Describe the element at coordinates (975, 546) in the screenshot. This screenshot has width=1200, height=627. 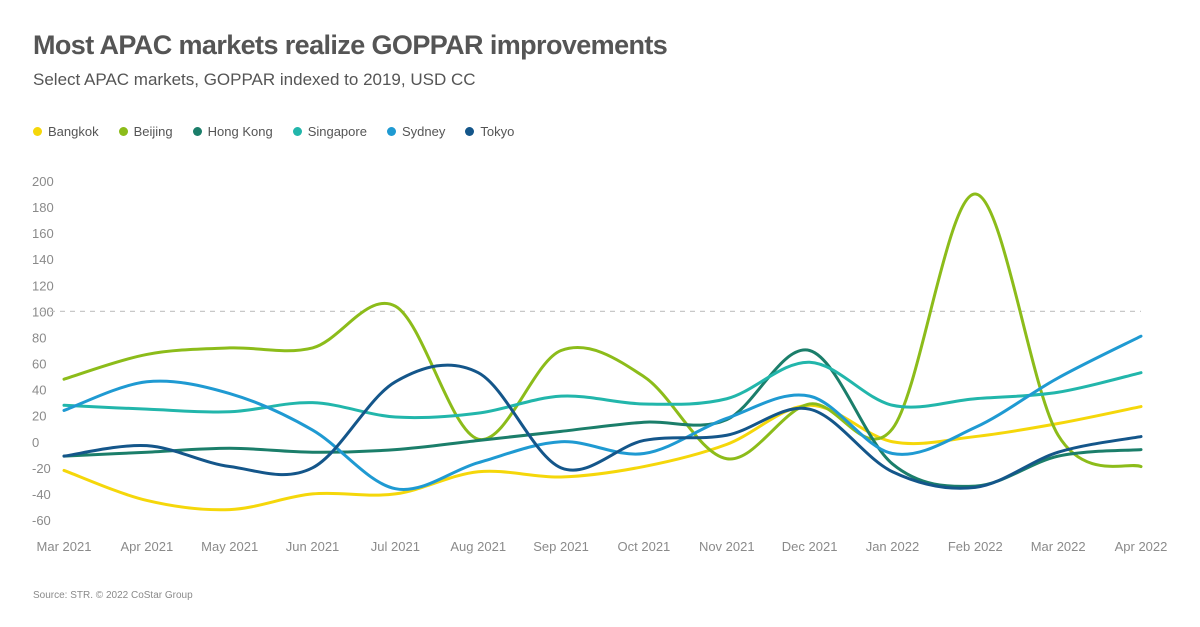
I see `x-tick-label: Feb 2022` at that location.